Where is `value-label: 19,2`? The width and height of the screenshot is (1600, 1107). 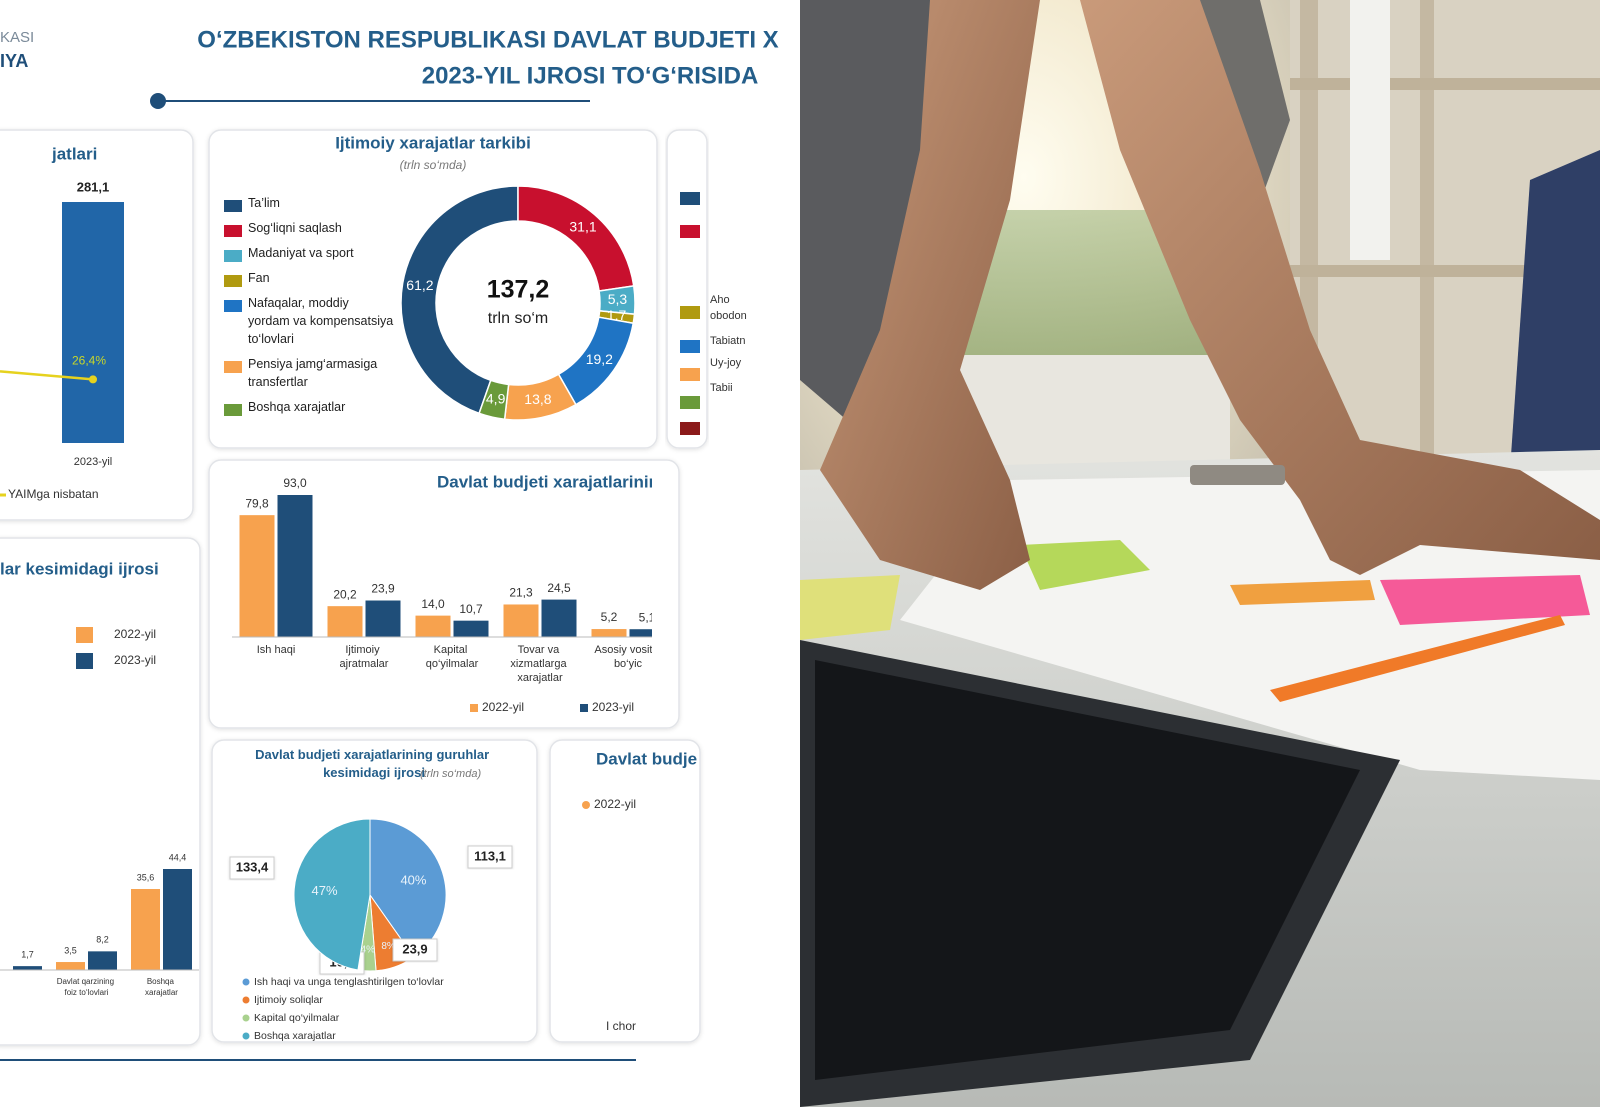
value-label: 19,2 is located at coordinates (599, 359).